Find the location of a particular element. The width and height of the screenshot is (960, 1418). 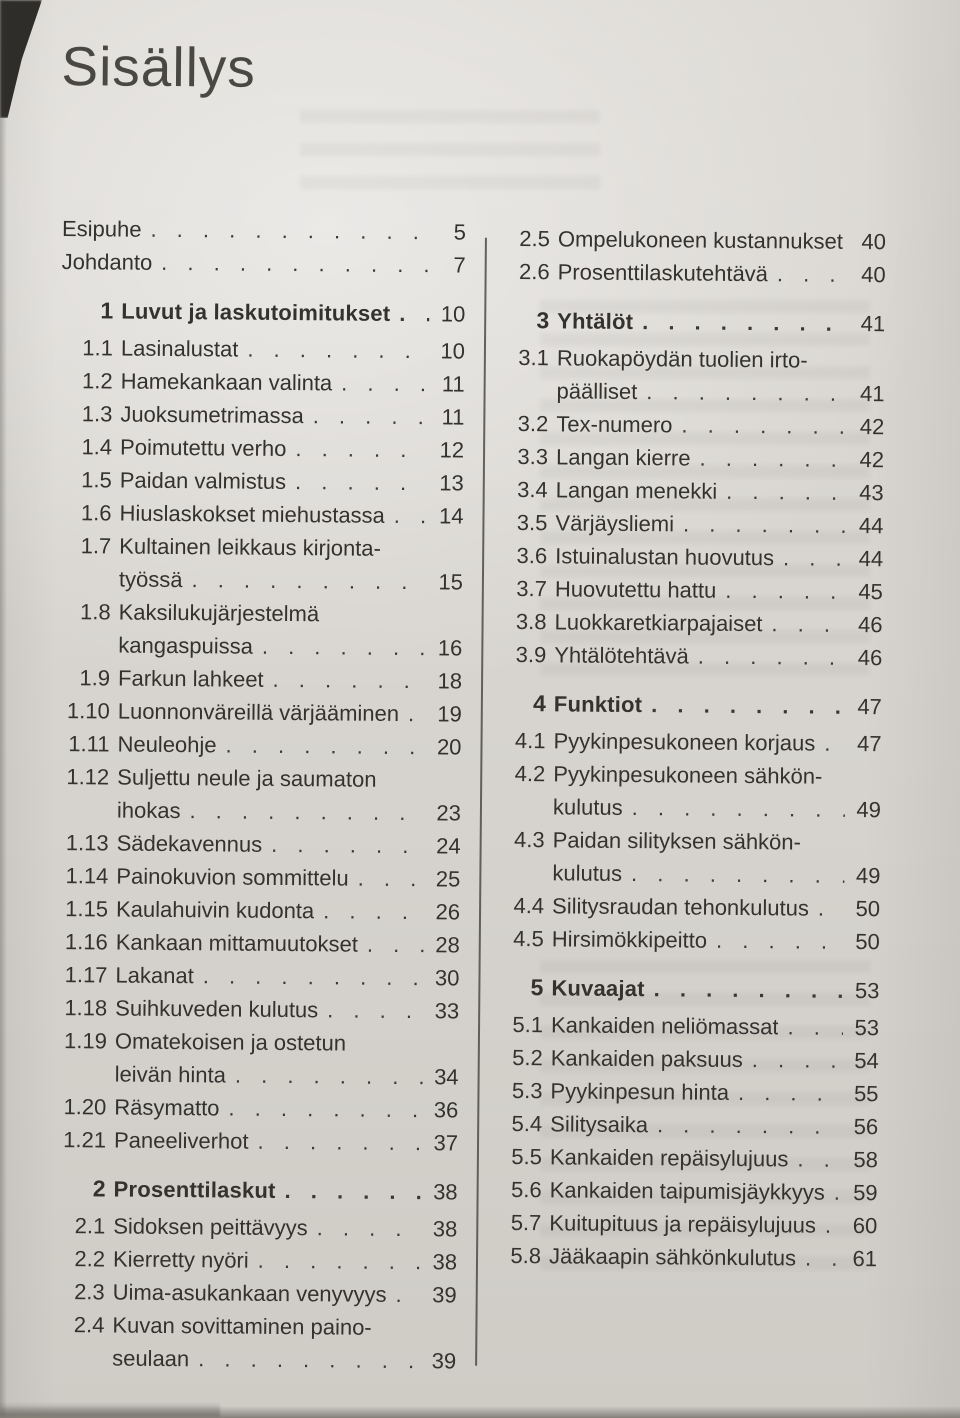

entry-label: Suihkuveden kulutus is located at coordinates (217, 1009).